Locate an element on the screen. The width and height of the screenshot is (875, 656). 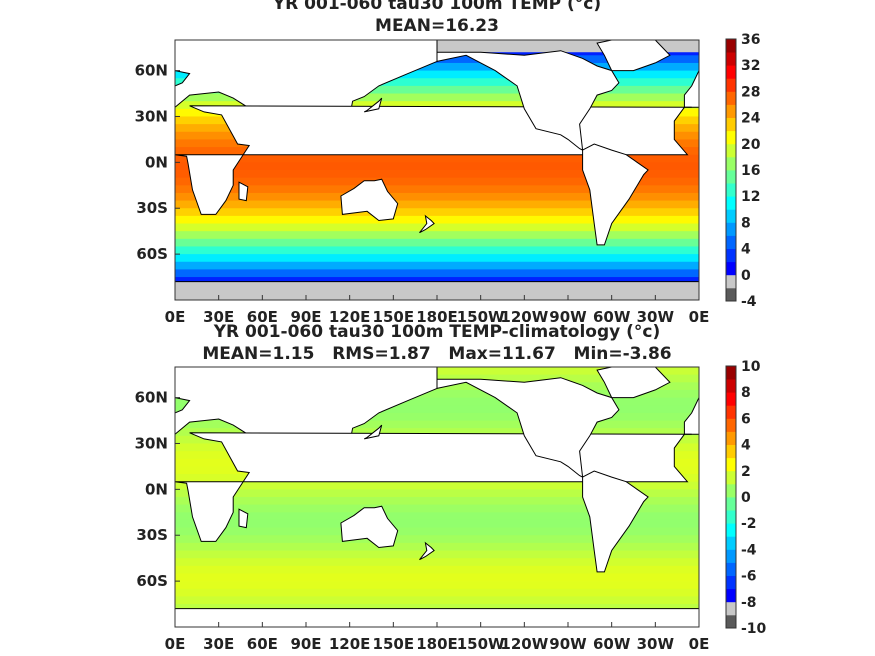
x-tick-label: 180E is located at coordinates (437, 644).